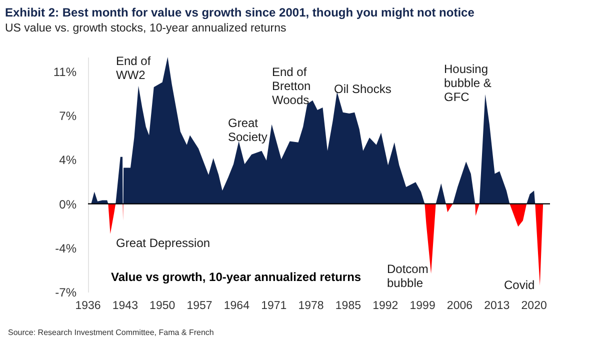 This screenshot has height=341, width=605. Describe the element at coordinates (363, 89) in the screenshot. I see `annotation: Oil Shocks` at that location.